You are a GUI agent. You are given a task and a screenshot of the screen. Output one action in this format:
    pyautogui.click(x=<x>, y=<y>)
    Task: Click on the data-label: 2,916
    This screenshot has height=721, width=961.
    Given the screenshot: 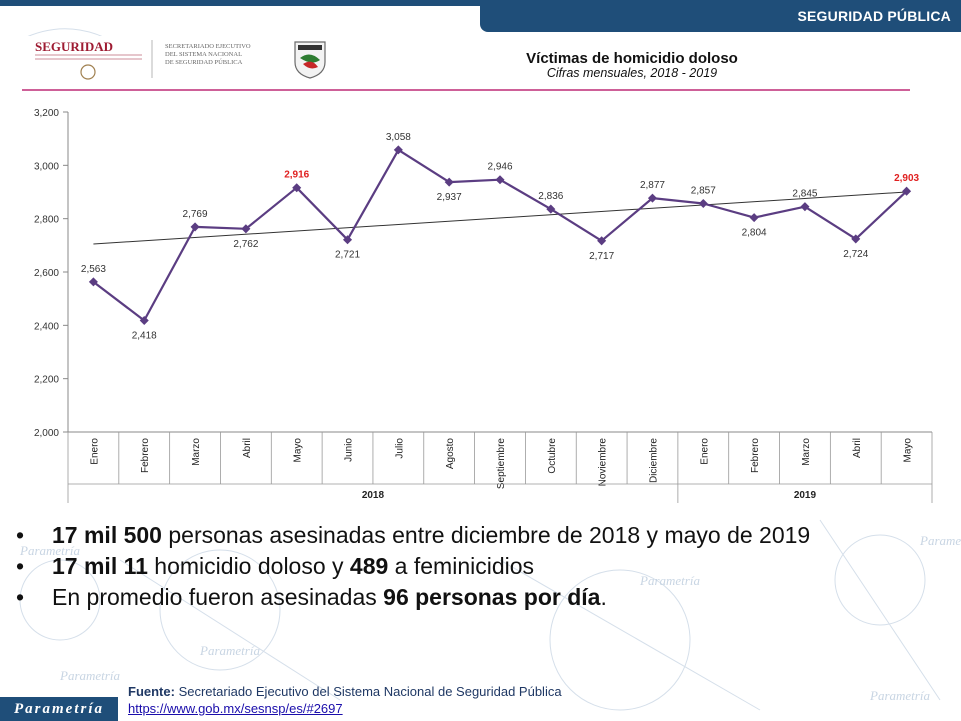 What is the action you would take?
    pyautogui.click(x=296, y=175)
    